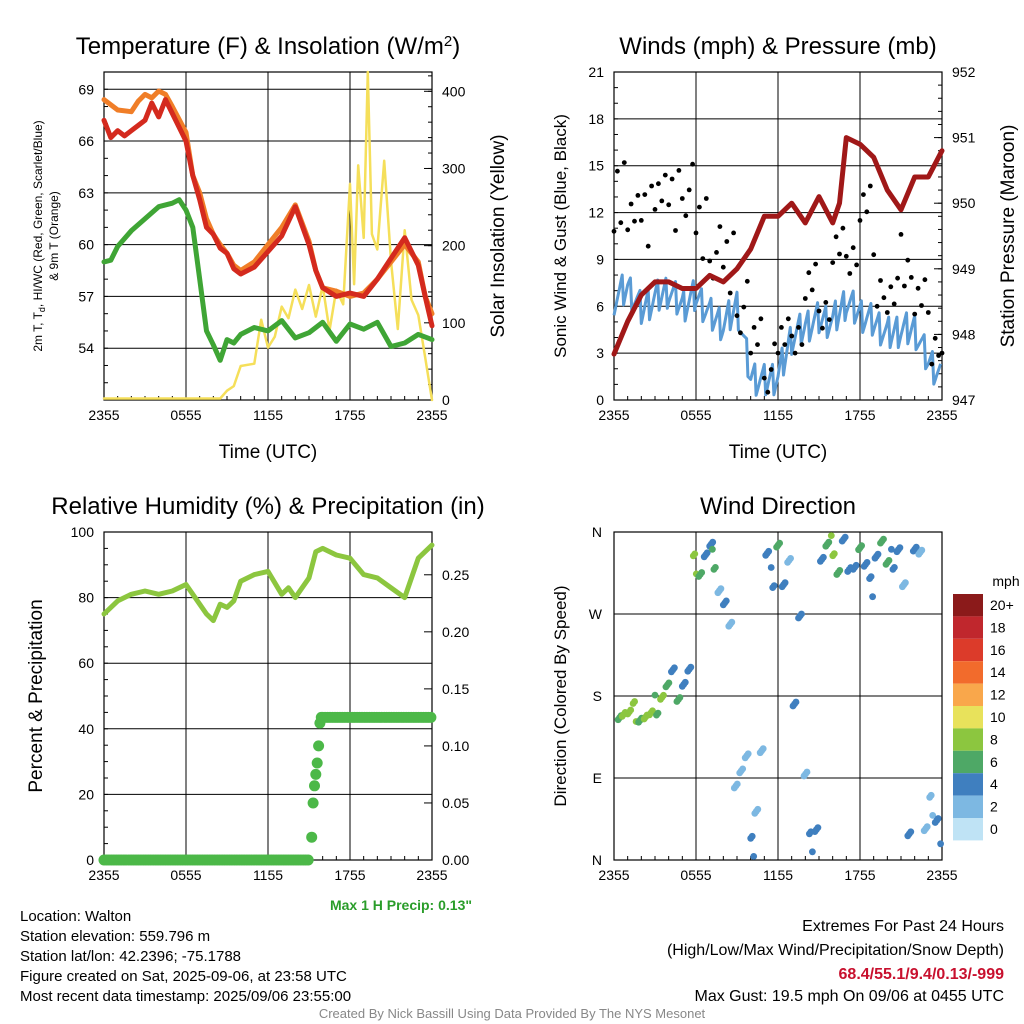  What do you see at coordinates (998, 650) in the screenshot?
I see `legend-label: 16` at bounding box center [998, 650].